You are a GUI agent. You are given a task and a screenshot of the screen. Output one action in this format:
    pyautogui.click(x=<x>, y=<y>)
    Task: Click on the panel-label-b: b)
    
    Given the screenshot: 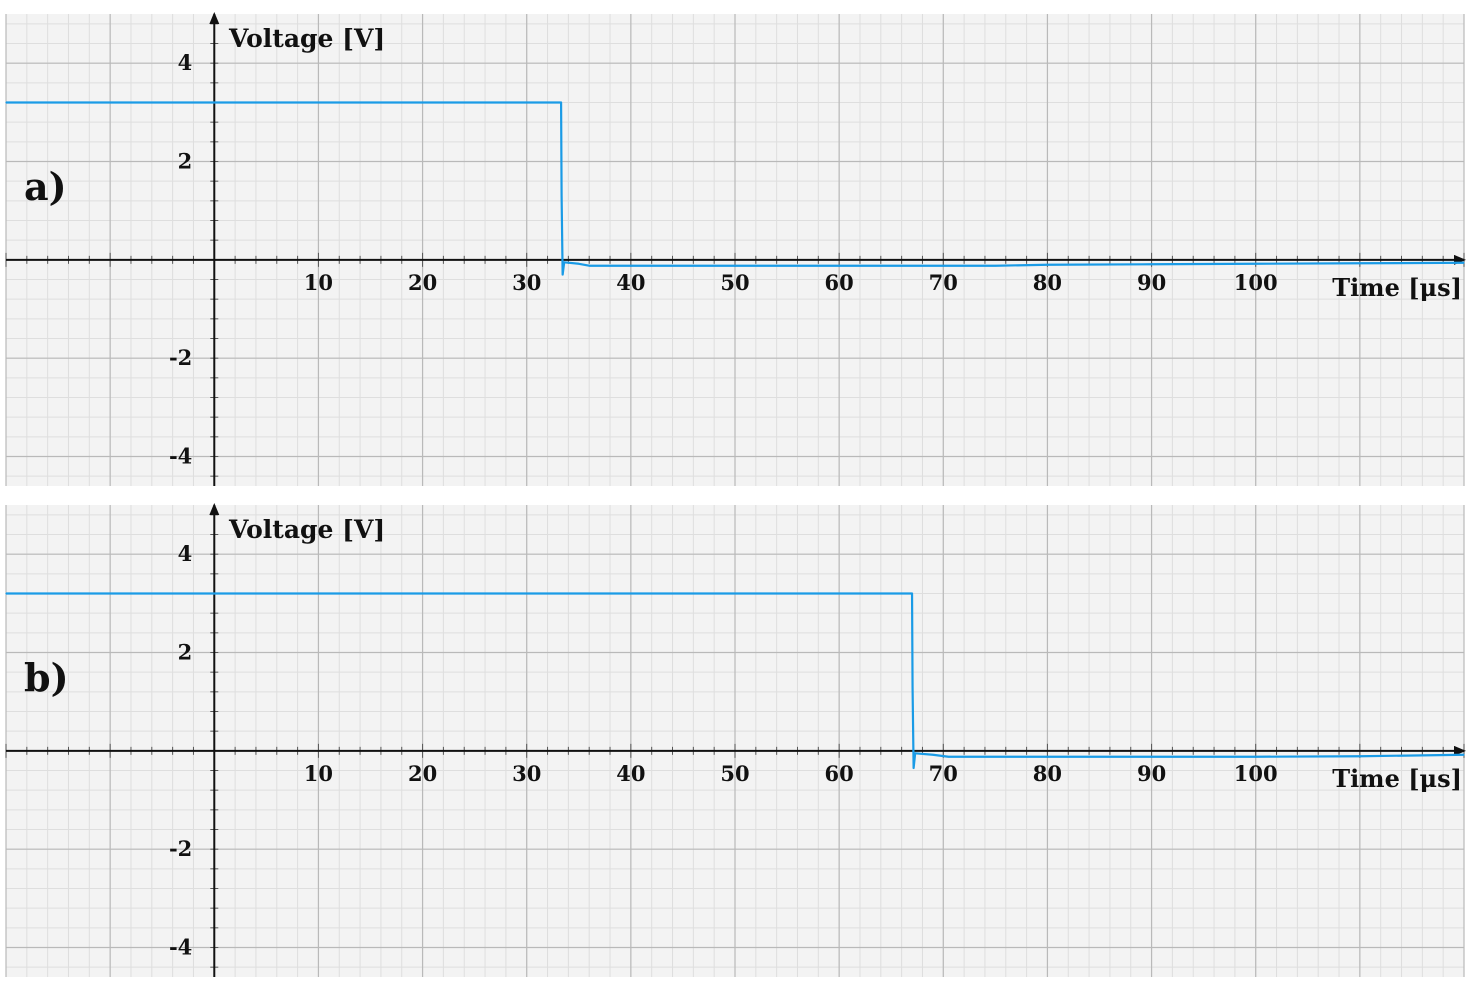 What is the action you would take?
    pyautogui.click(x=46, y=677)
    